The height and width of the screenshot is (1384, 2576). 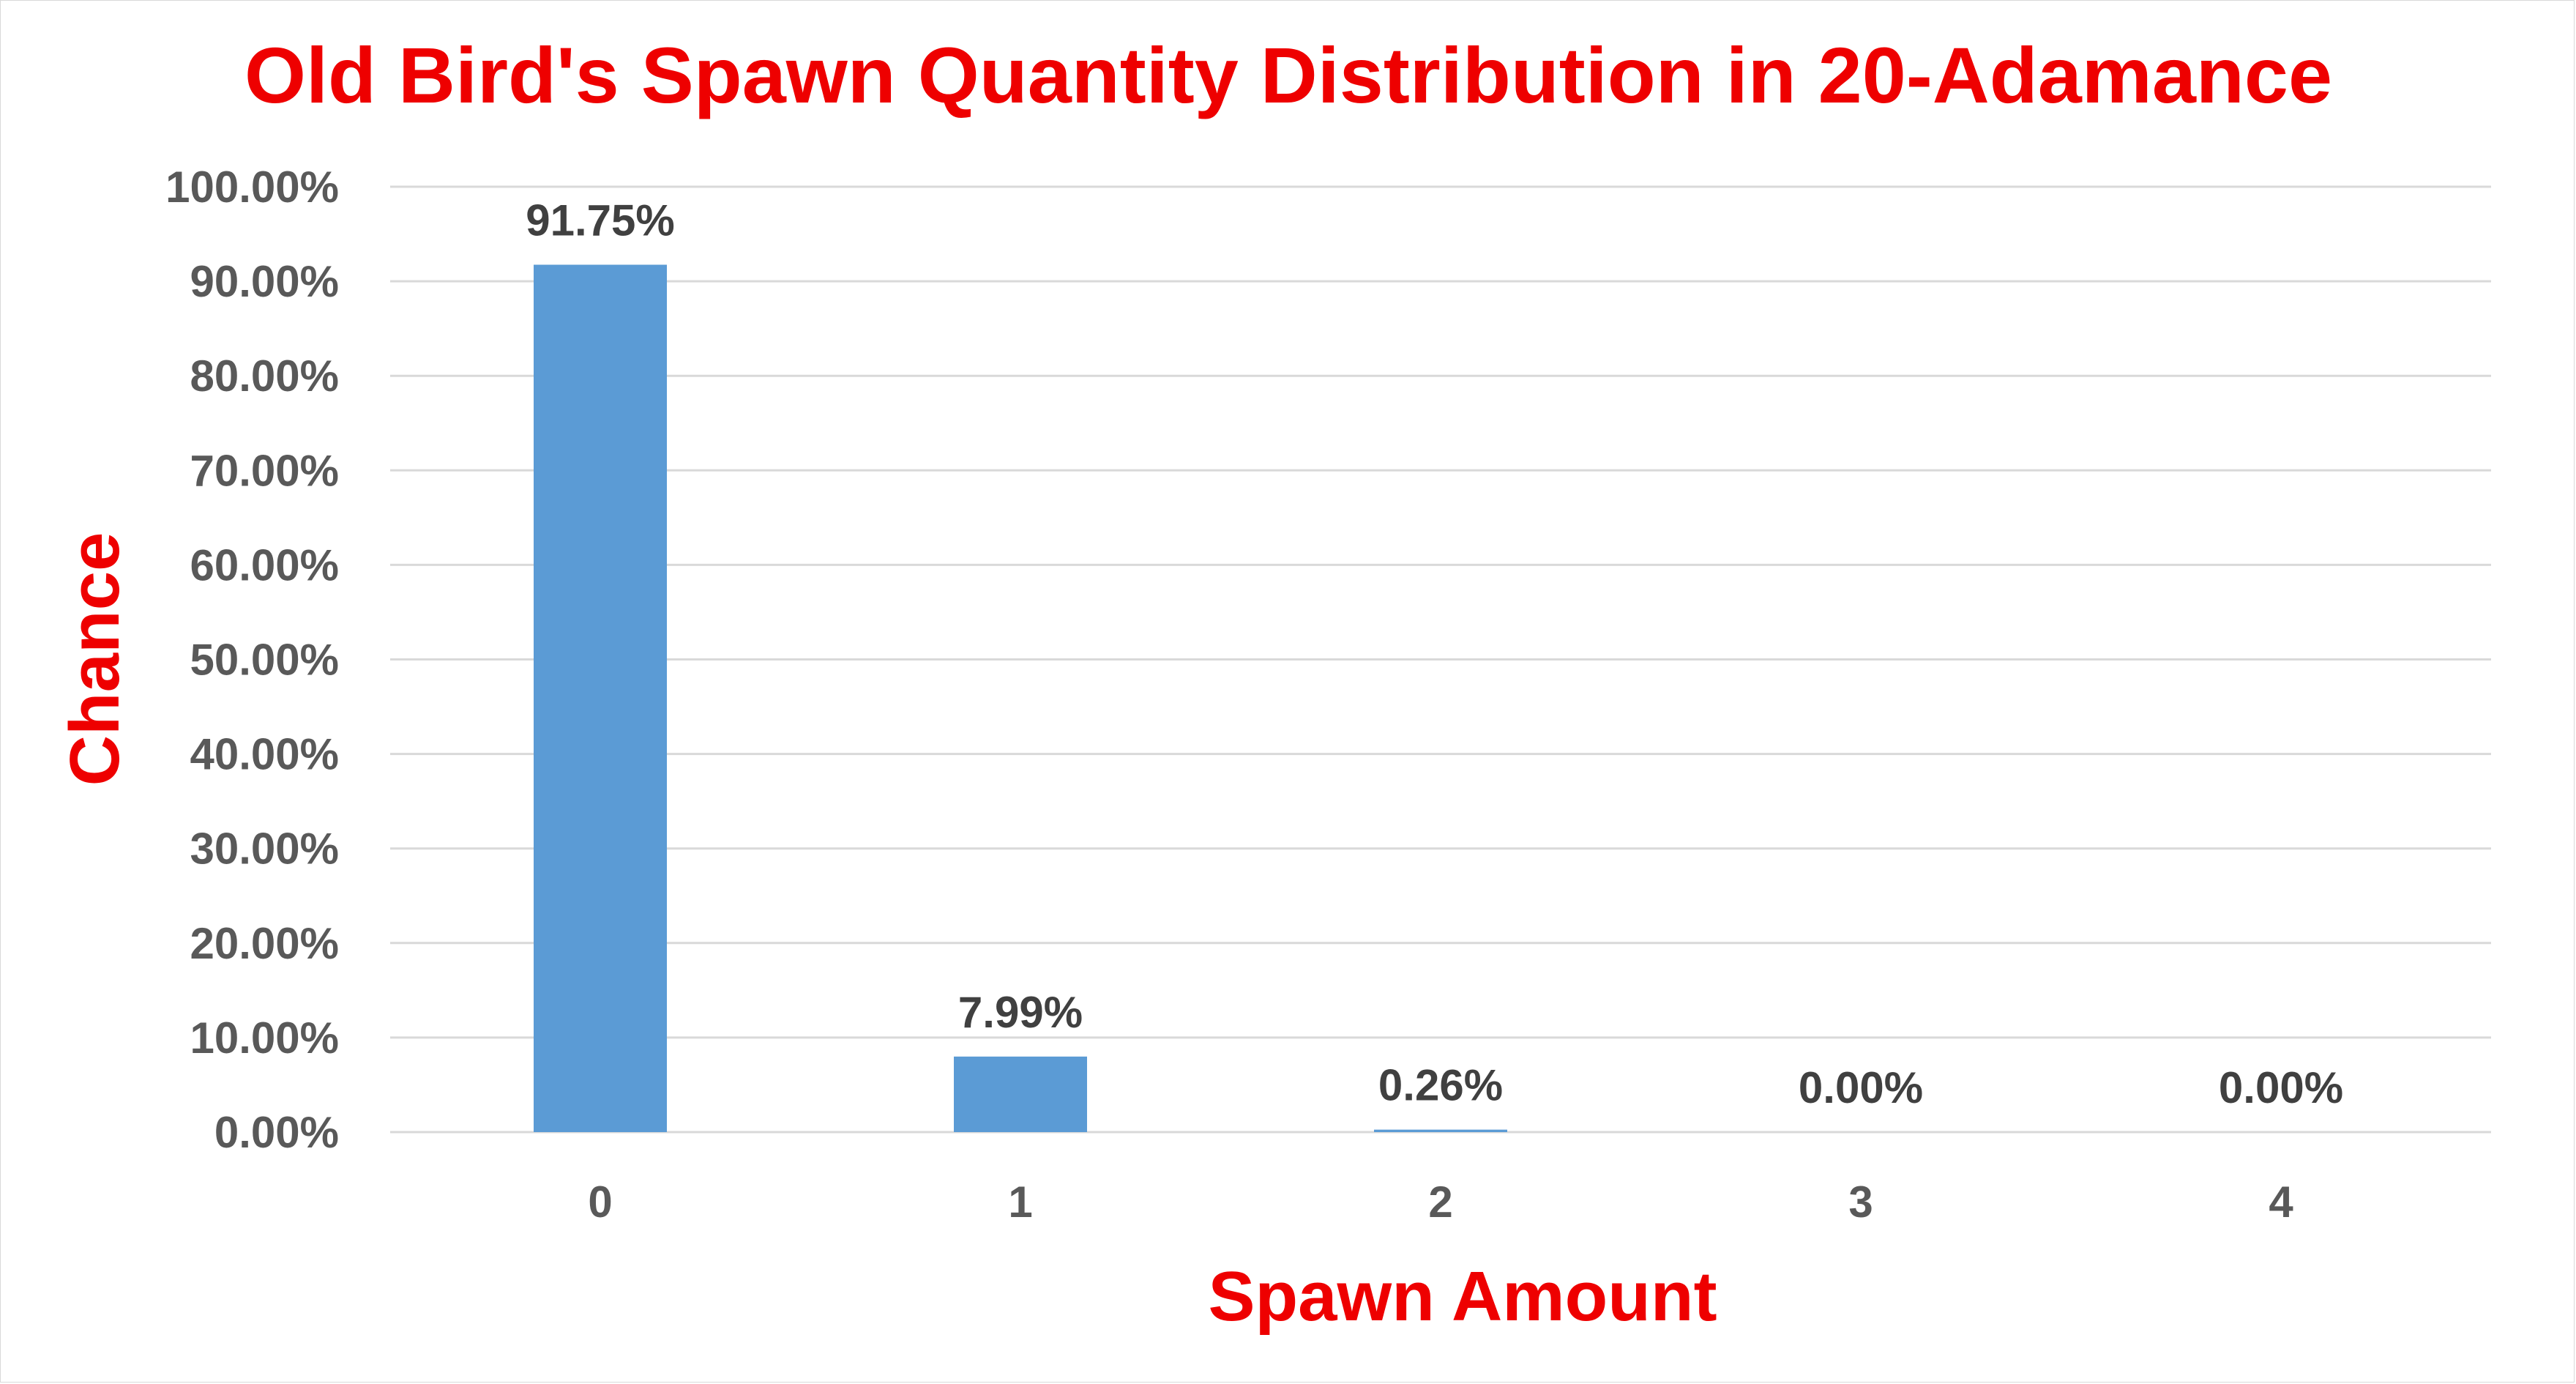 I want to click on x-tick-label: 0, so click(x=600, y=1202).